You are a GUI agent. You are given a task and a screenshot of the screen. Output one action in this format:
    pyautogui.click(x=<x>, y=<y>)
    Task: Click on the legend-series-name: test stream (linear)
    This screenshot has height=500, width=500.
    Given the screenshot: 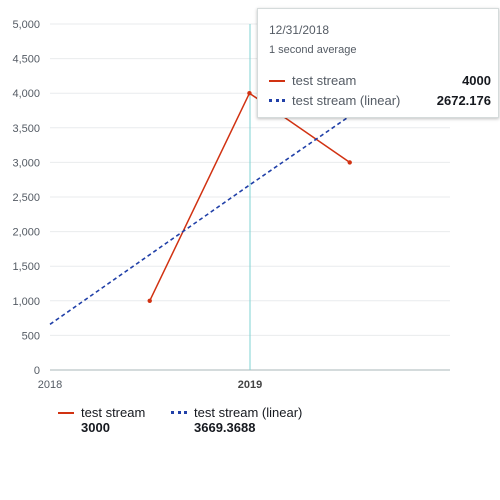 What is the action you would take?
    pyautogui.click(x=248, y=412)
    